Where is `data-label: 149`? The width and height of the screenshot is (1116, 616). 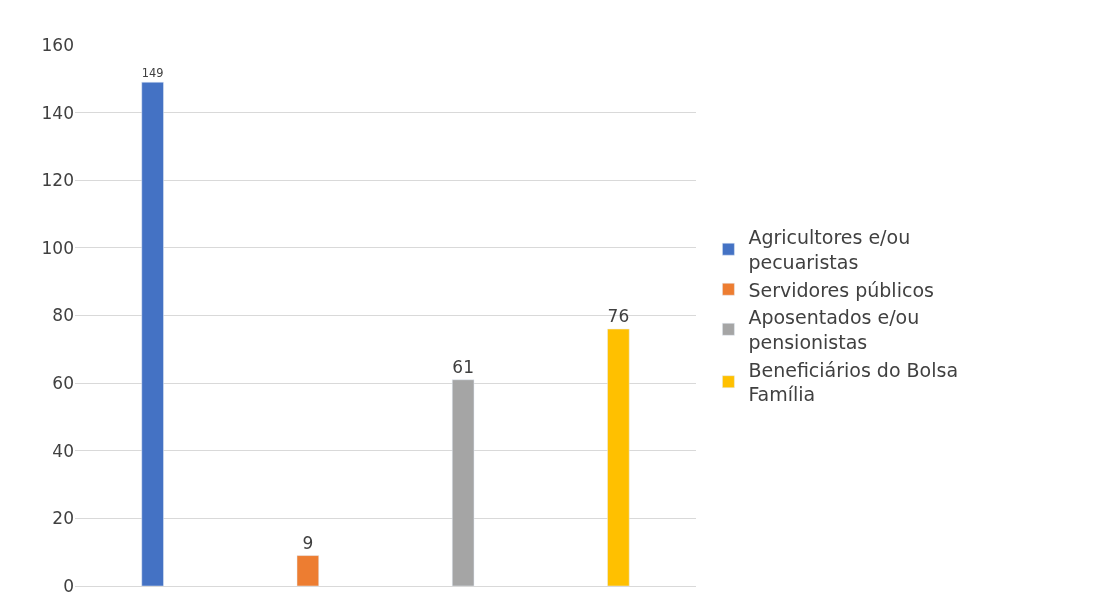
data-label: 149 is located at coordinates (152, 72).